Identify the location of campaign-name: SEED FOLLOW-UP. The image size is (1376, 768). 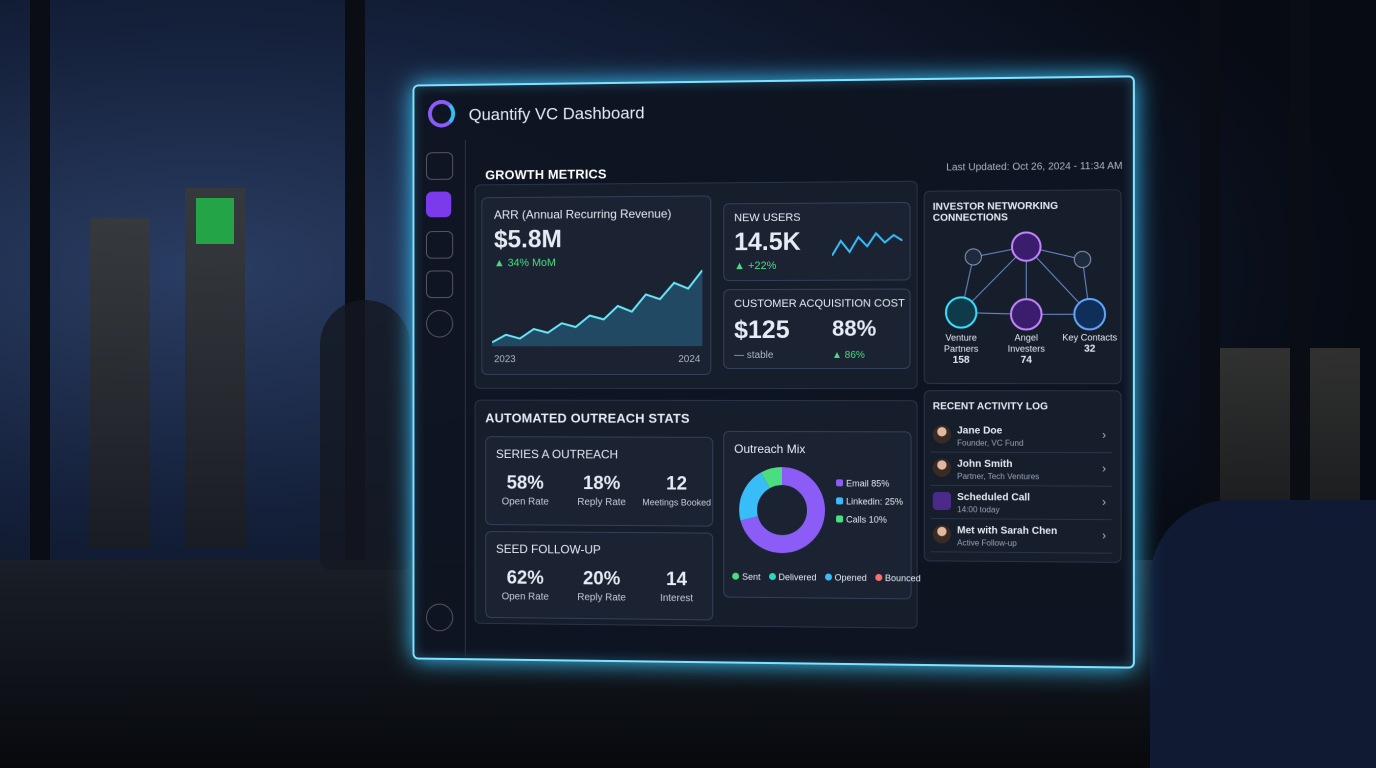
(548, 549).